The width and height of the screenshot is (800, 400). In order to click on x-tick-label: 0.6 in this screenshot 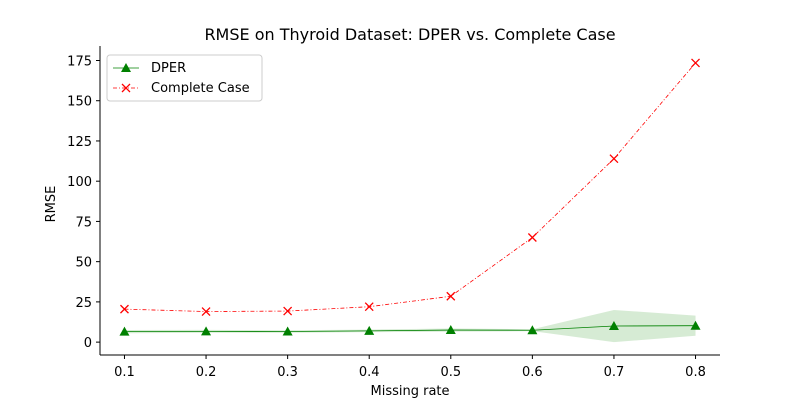, I will do `click(532, 372)`.